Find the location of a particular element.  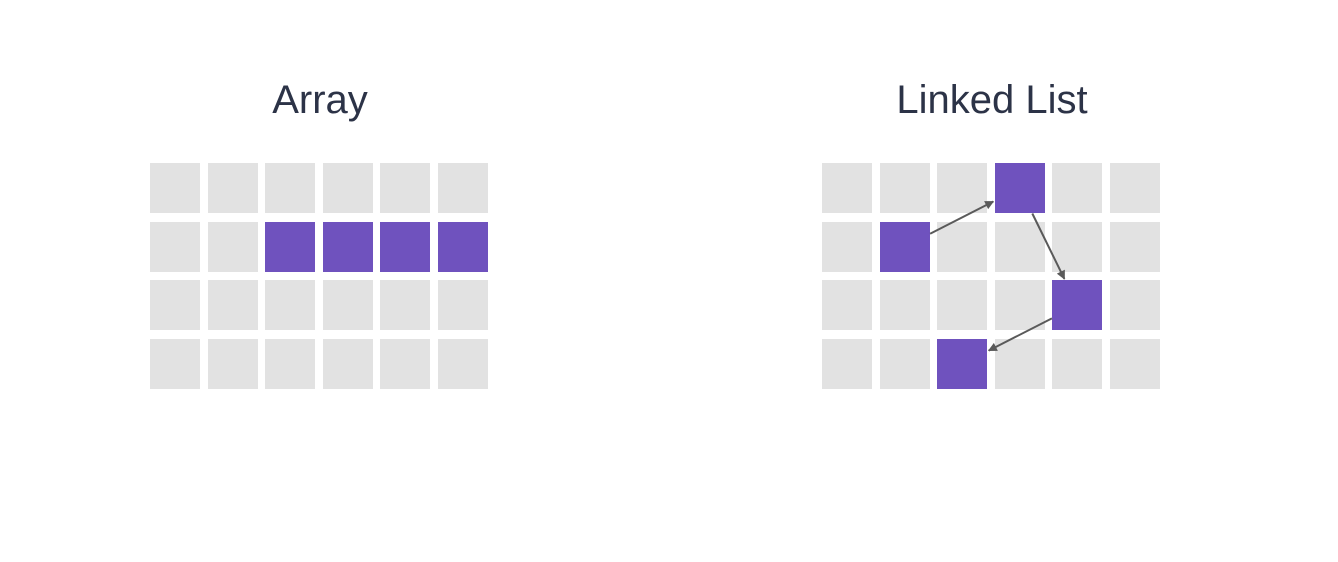

linked-list-title: Linked List is located at coordinates (992, 100).